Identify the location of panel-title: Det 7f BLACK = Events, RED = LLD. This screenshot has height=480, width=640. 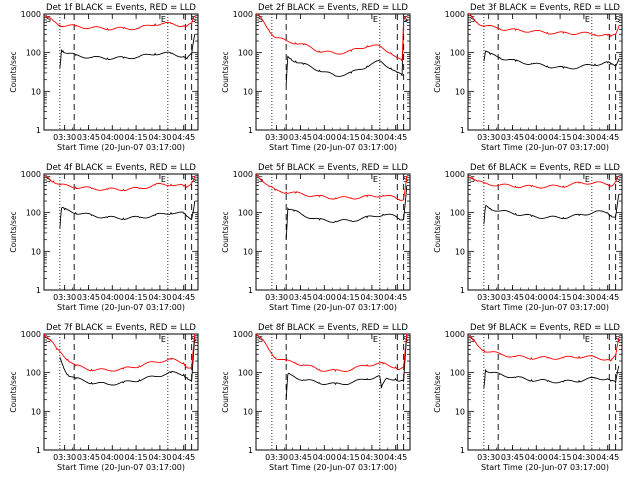
(121, 328).